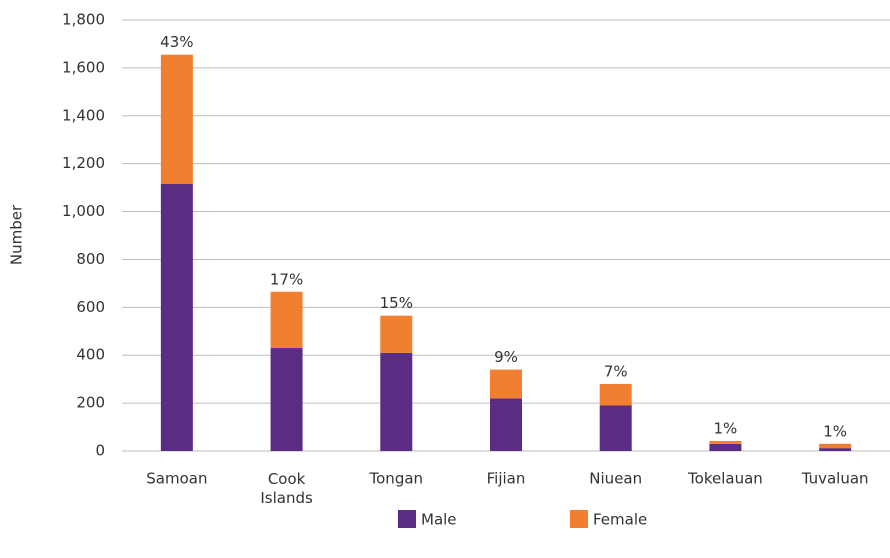  I want to click on x-tick-label: Tokelauan, so click(725, 479).